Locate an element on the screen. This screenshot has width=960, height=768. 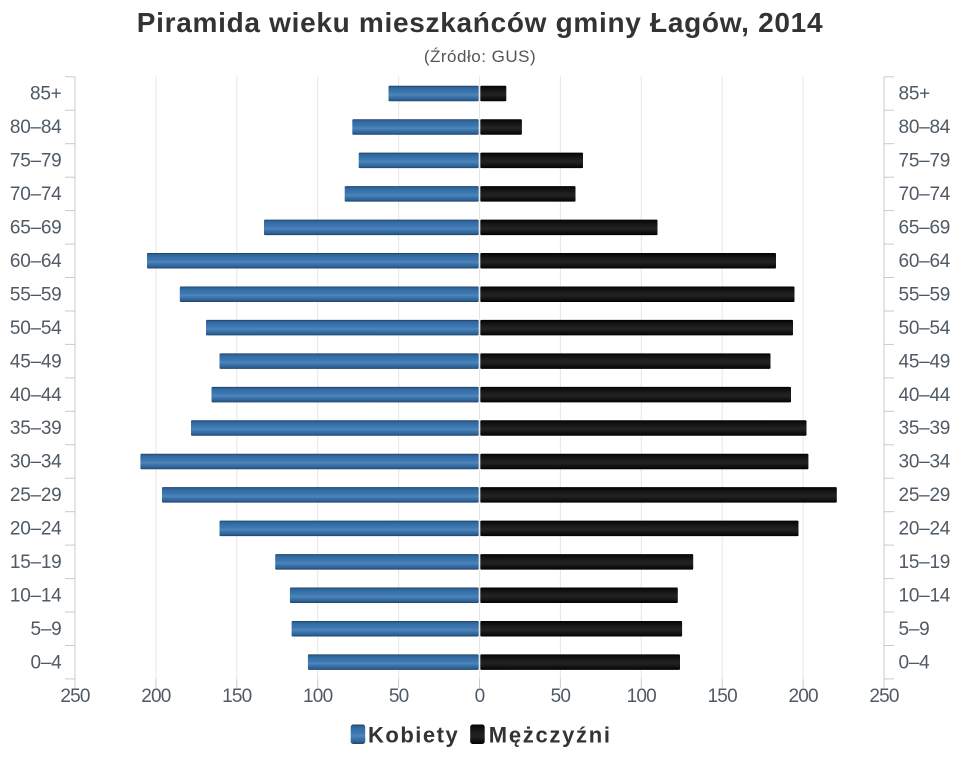
svg-text: 0 is located at coordinates (480, 696).